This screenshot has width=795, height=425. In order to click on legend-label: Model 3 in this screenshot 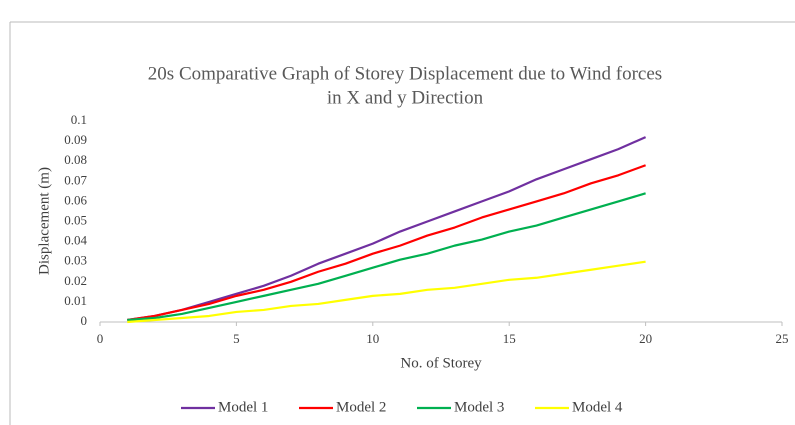, I will do `click(479, 407)`.